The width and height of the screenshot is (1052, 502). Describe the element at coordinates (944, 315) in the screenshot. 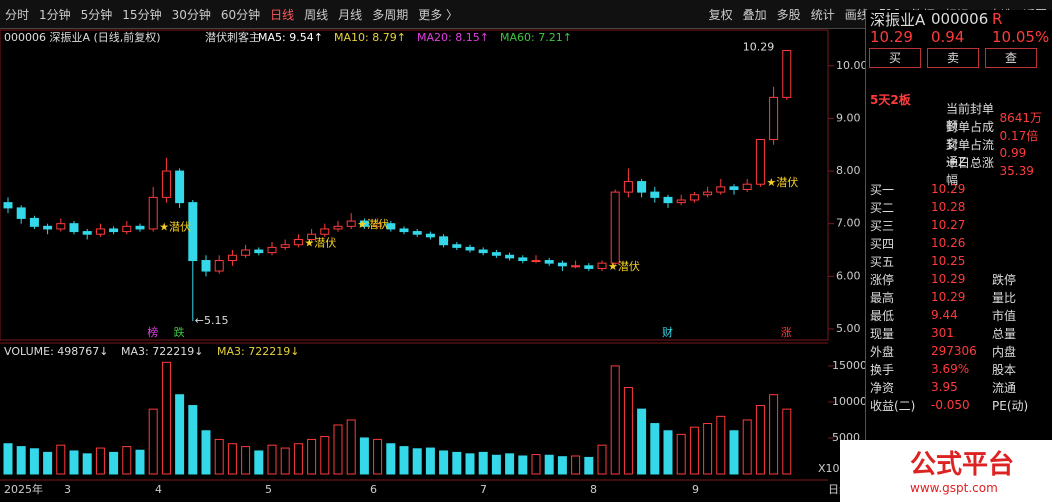

I see `stat-row-cell: 9.44` at that location.